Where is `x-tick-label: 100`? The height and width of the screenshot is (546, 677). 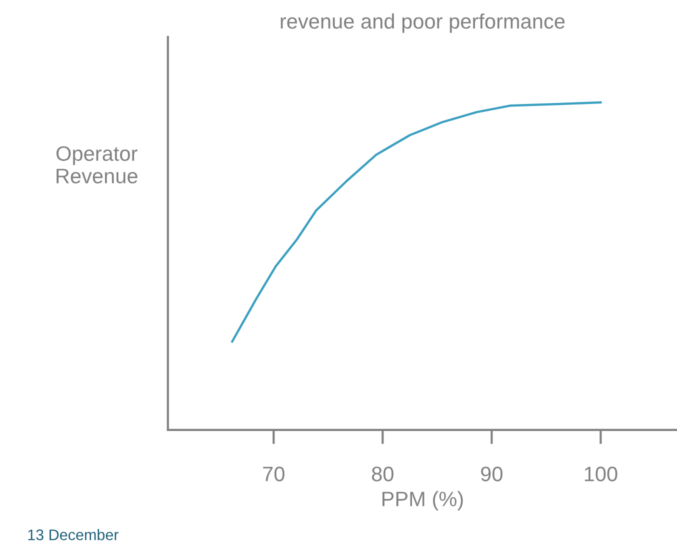
x-tick-label: 100 is located at coordinates (601, 474).